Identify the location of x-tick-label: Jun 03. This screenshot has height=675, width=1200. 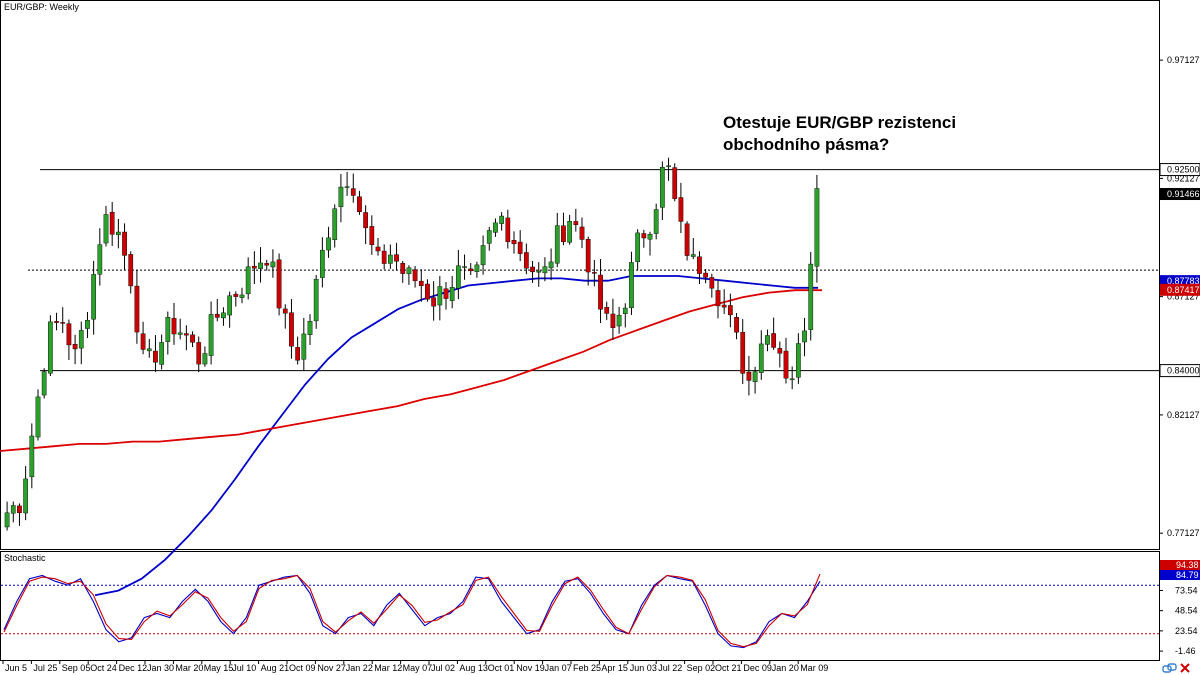
(643, 668).